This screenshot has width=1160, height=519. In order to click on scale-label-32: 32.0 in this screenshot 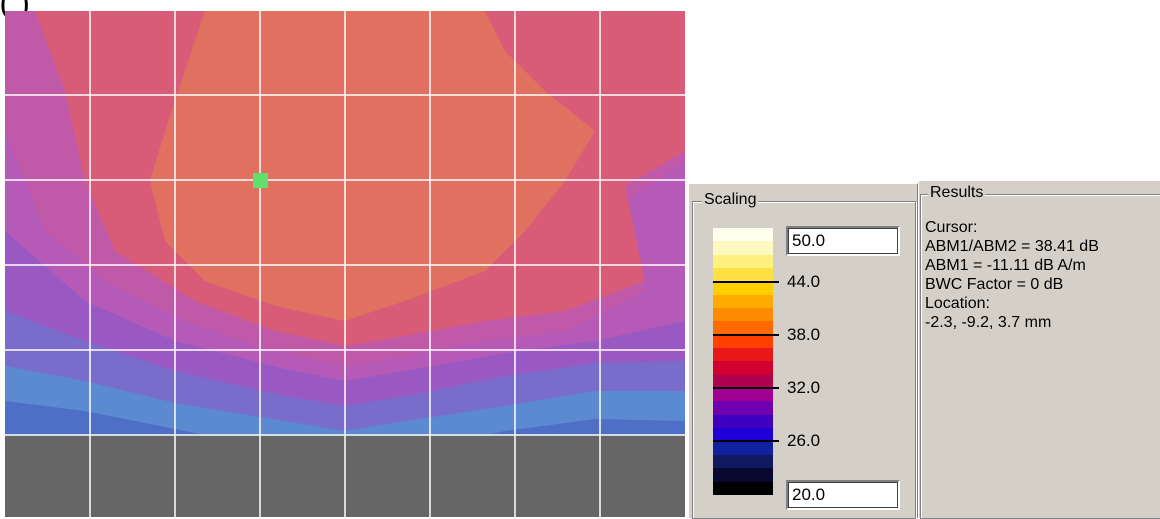, I will do `click(804, 387)`.